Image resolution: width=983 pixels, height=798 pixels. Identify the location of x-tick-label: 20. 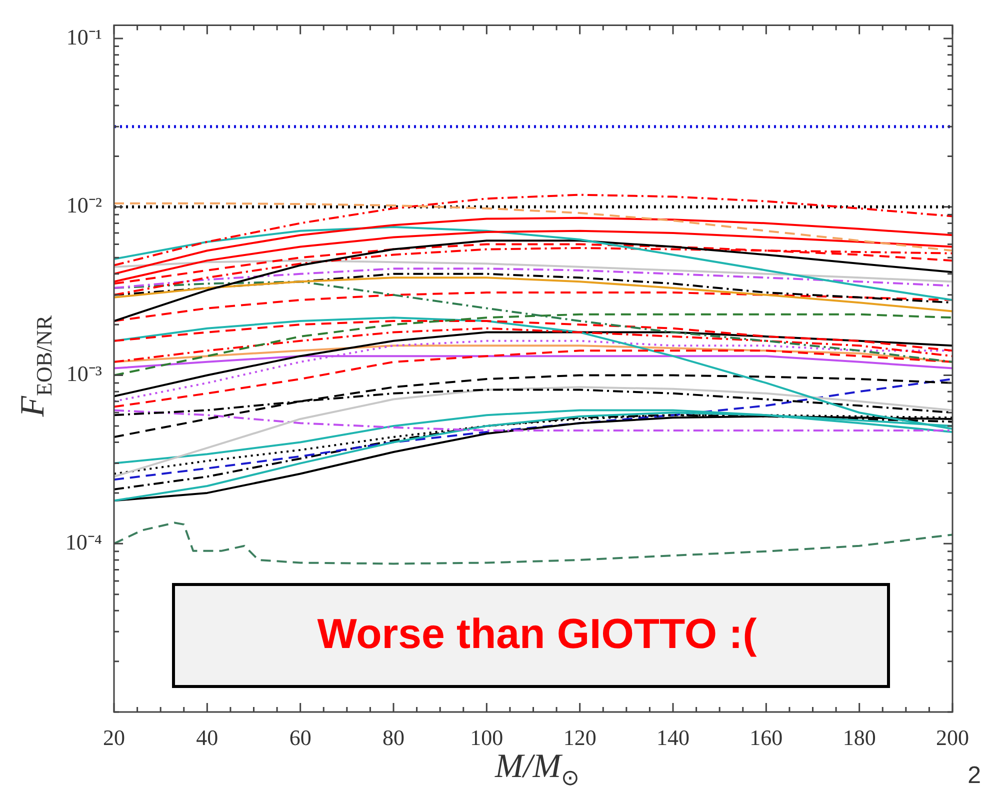
(114, 737).